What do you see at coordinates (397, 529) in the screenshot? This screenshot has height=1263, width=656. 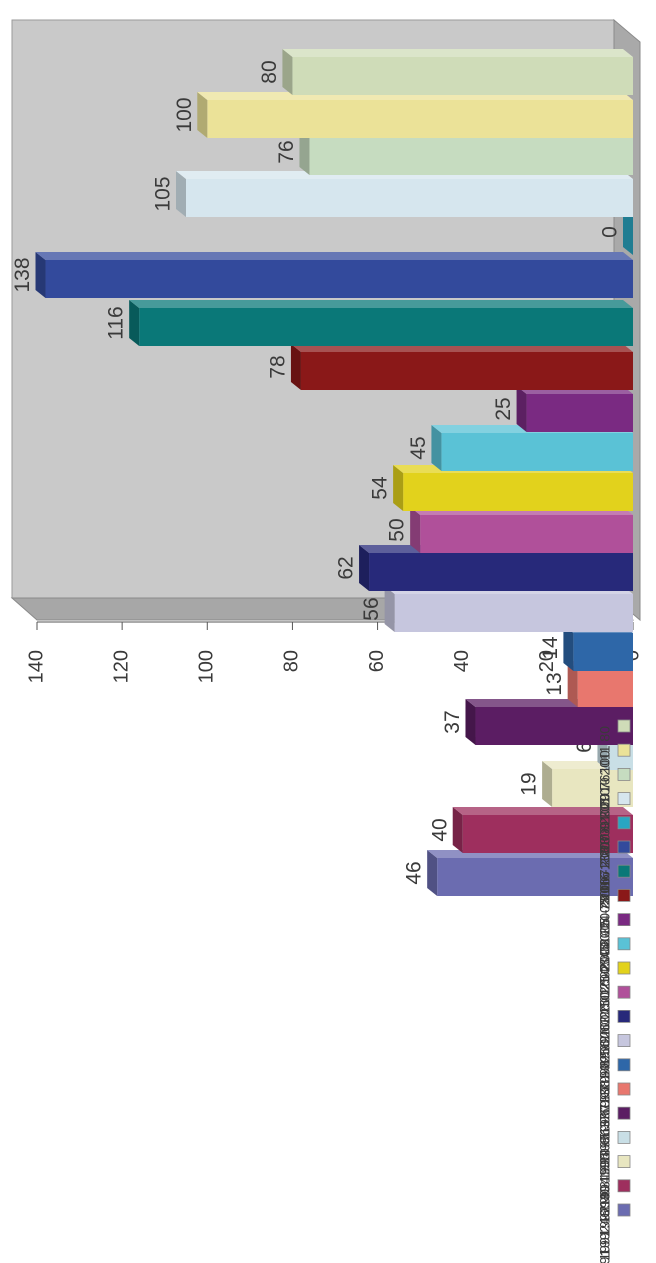 I see `bar-value-label-9: 50` at bounding box center [397, 529].